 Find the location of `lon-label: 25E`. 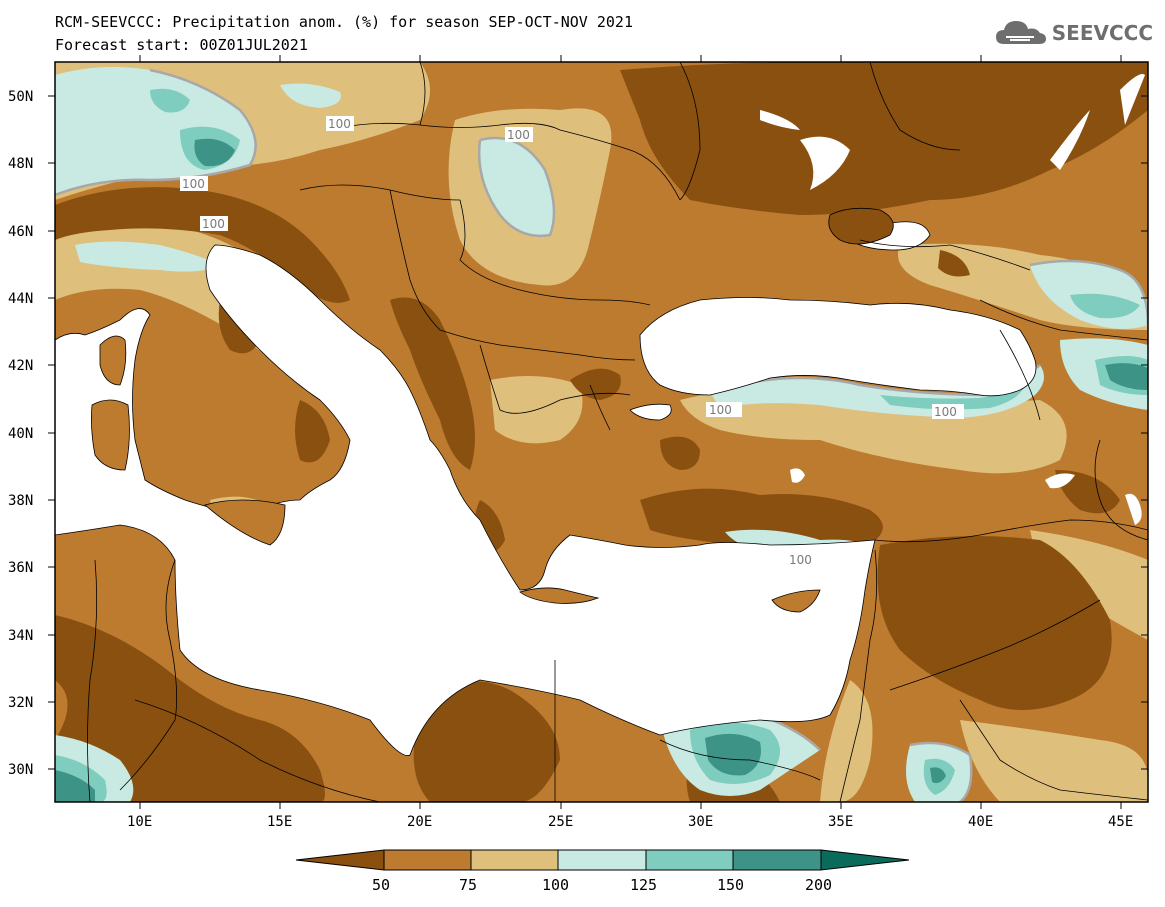

lon-label: 25E is located at coordinates (560, 822).